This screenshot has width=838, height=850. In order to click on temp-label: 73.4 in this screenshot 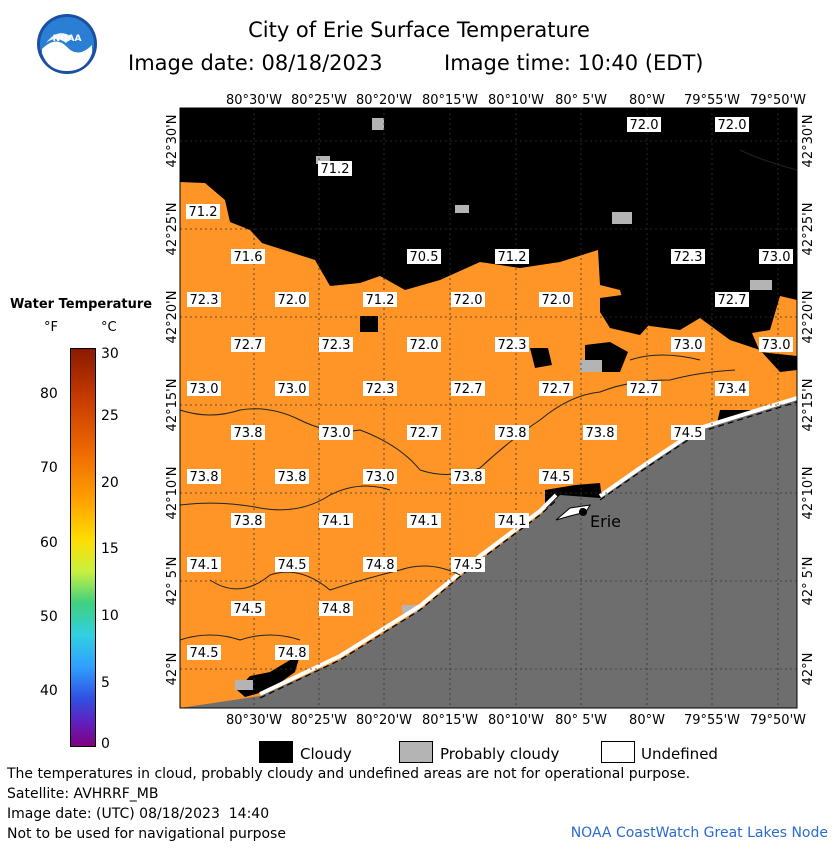, I will do `click(732, 389)`.